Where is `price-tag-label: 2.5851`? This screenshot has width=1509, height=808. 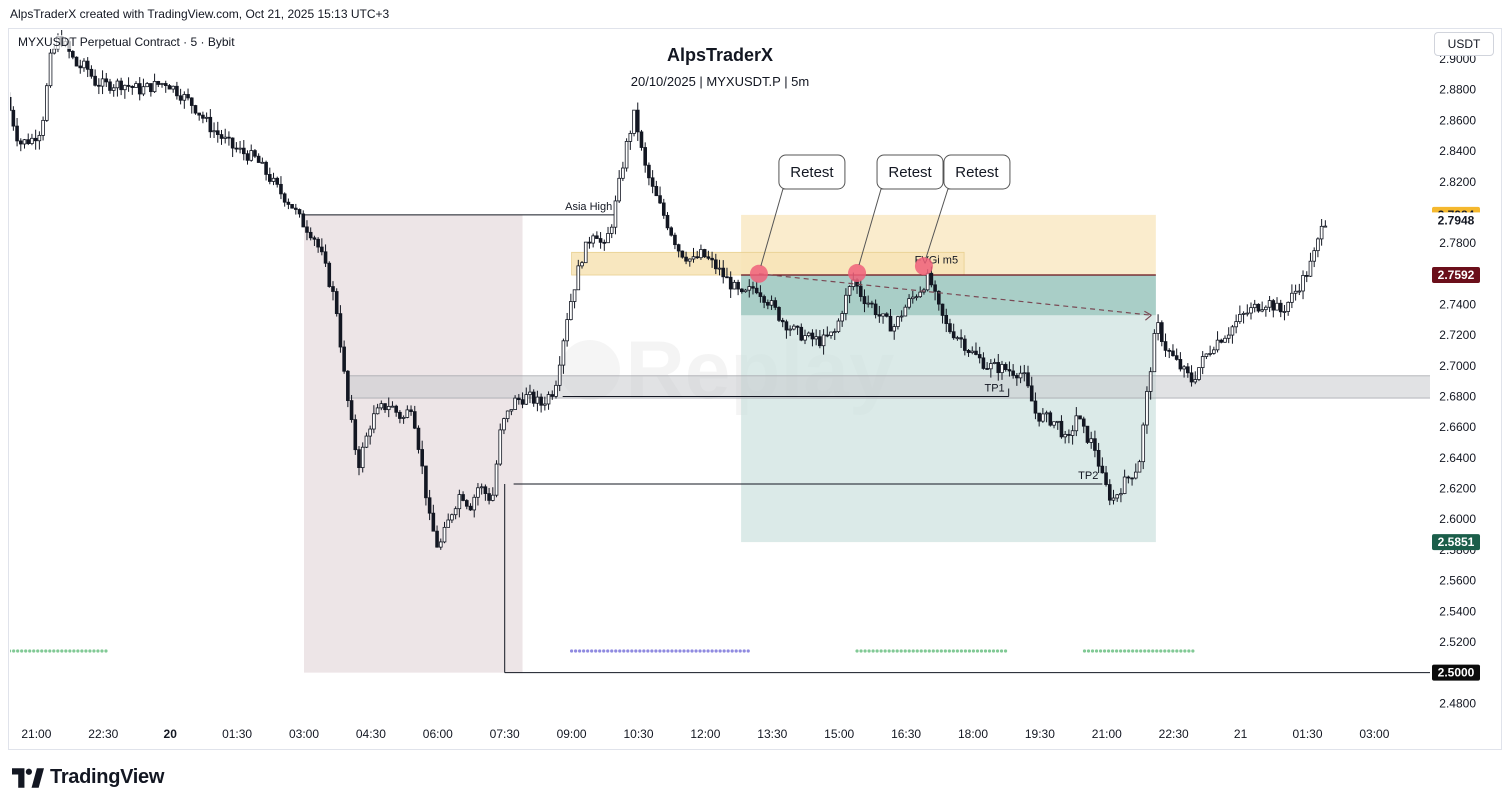 price-tag-label: 2.5851 is located at coordinates (1456, 542).